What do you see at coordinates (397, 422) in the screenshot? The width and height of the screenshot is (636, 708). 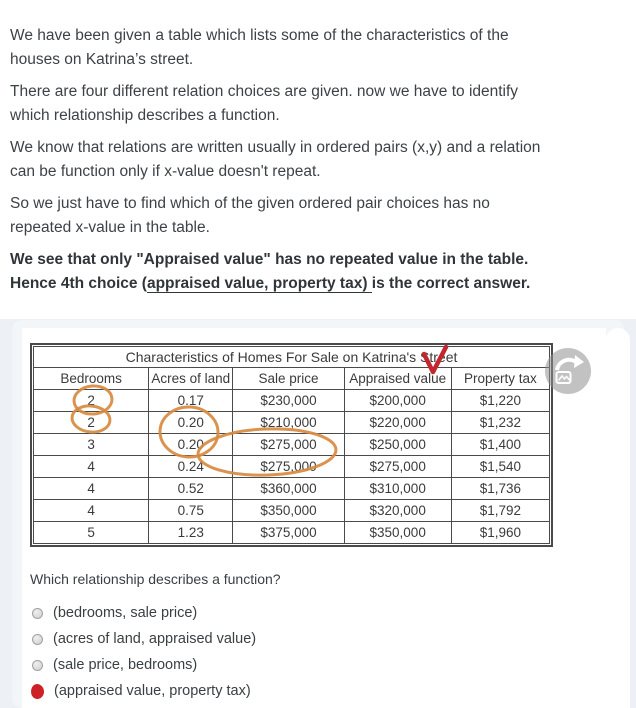 I see `table-cell: $220,000` at bounding box center [397, 422].